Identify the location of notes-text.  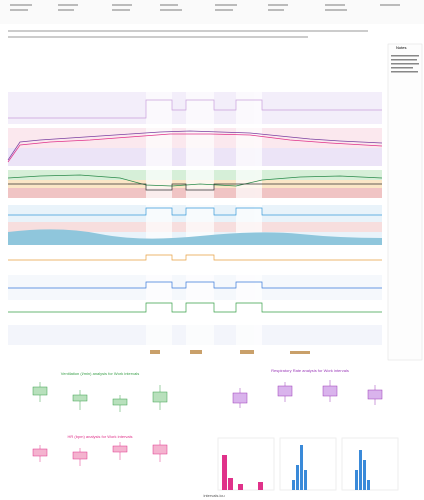
(405, 64).